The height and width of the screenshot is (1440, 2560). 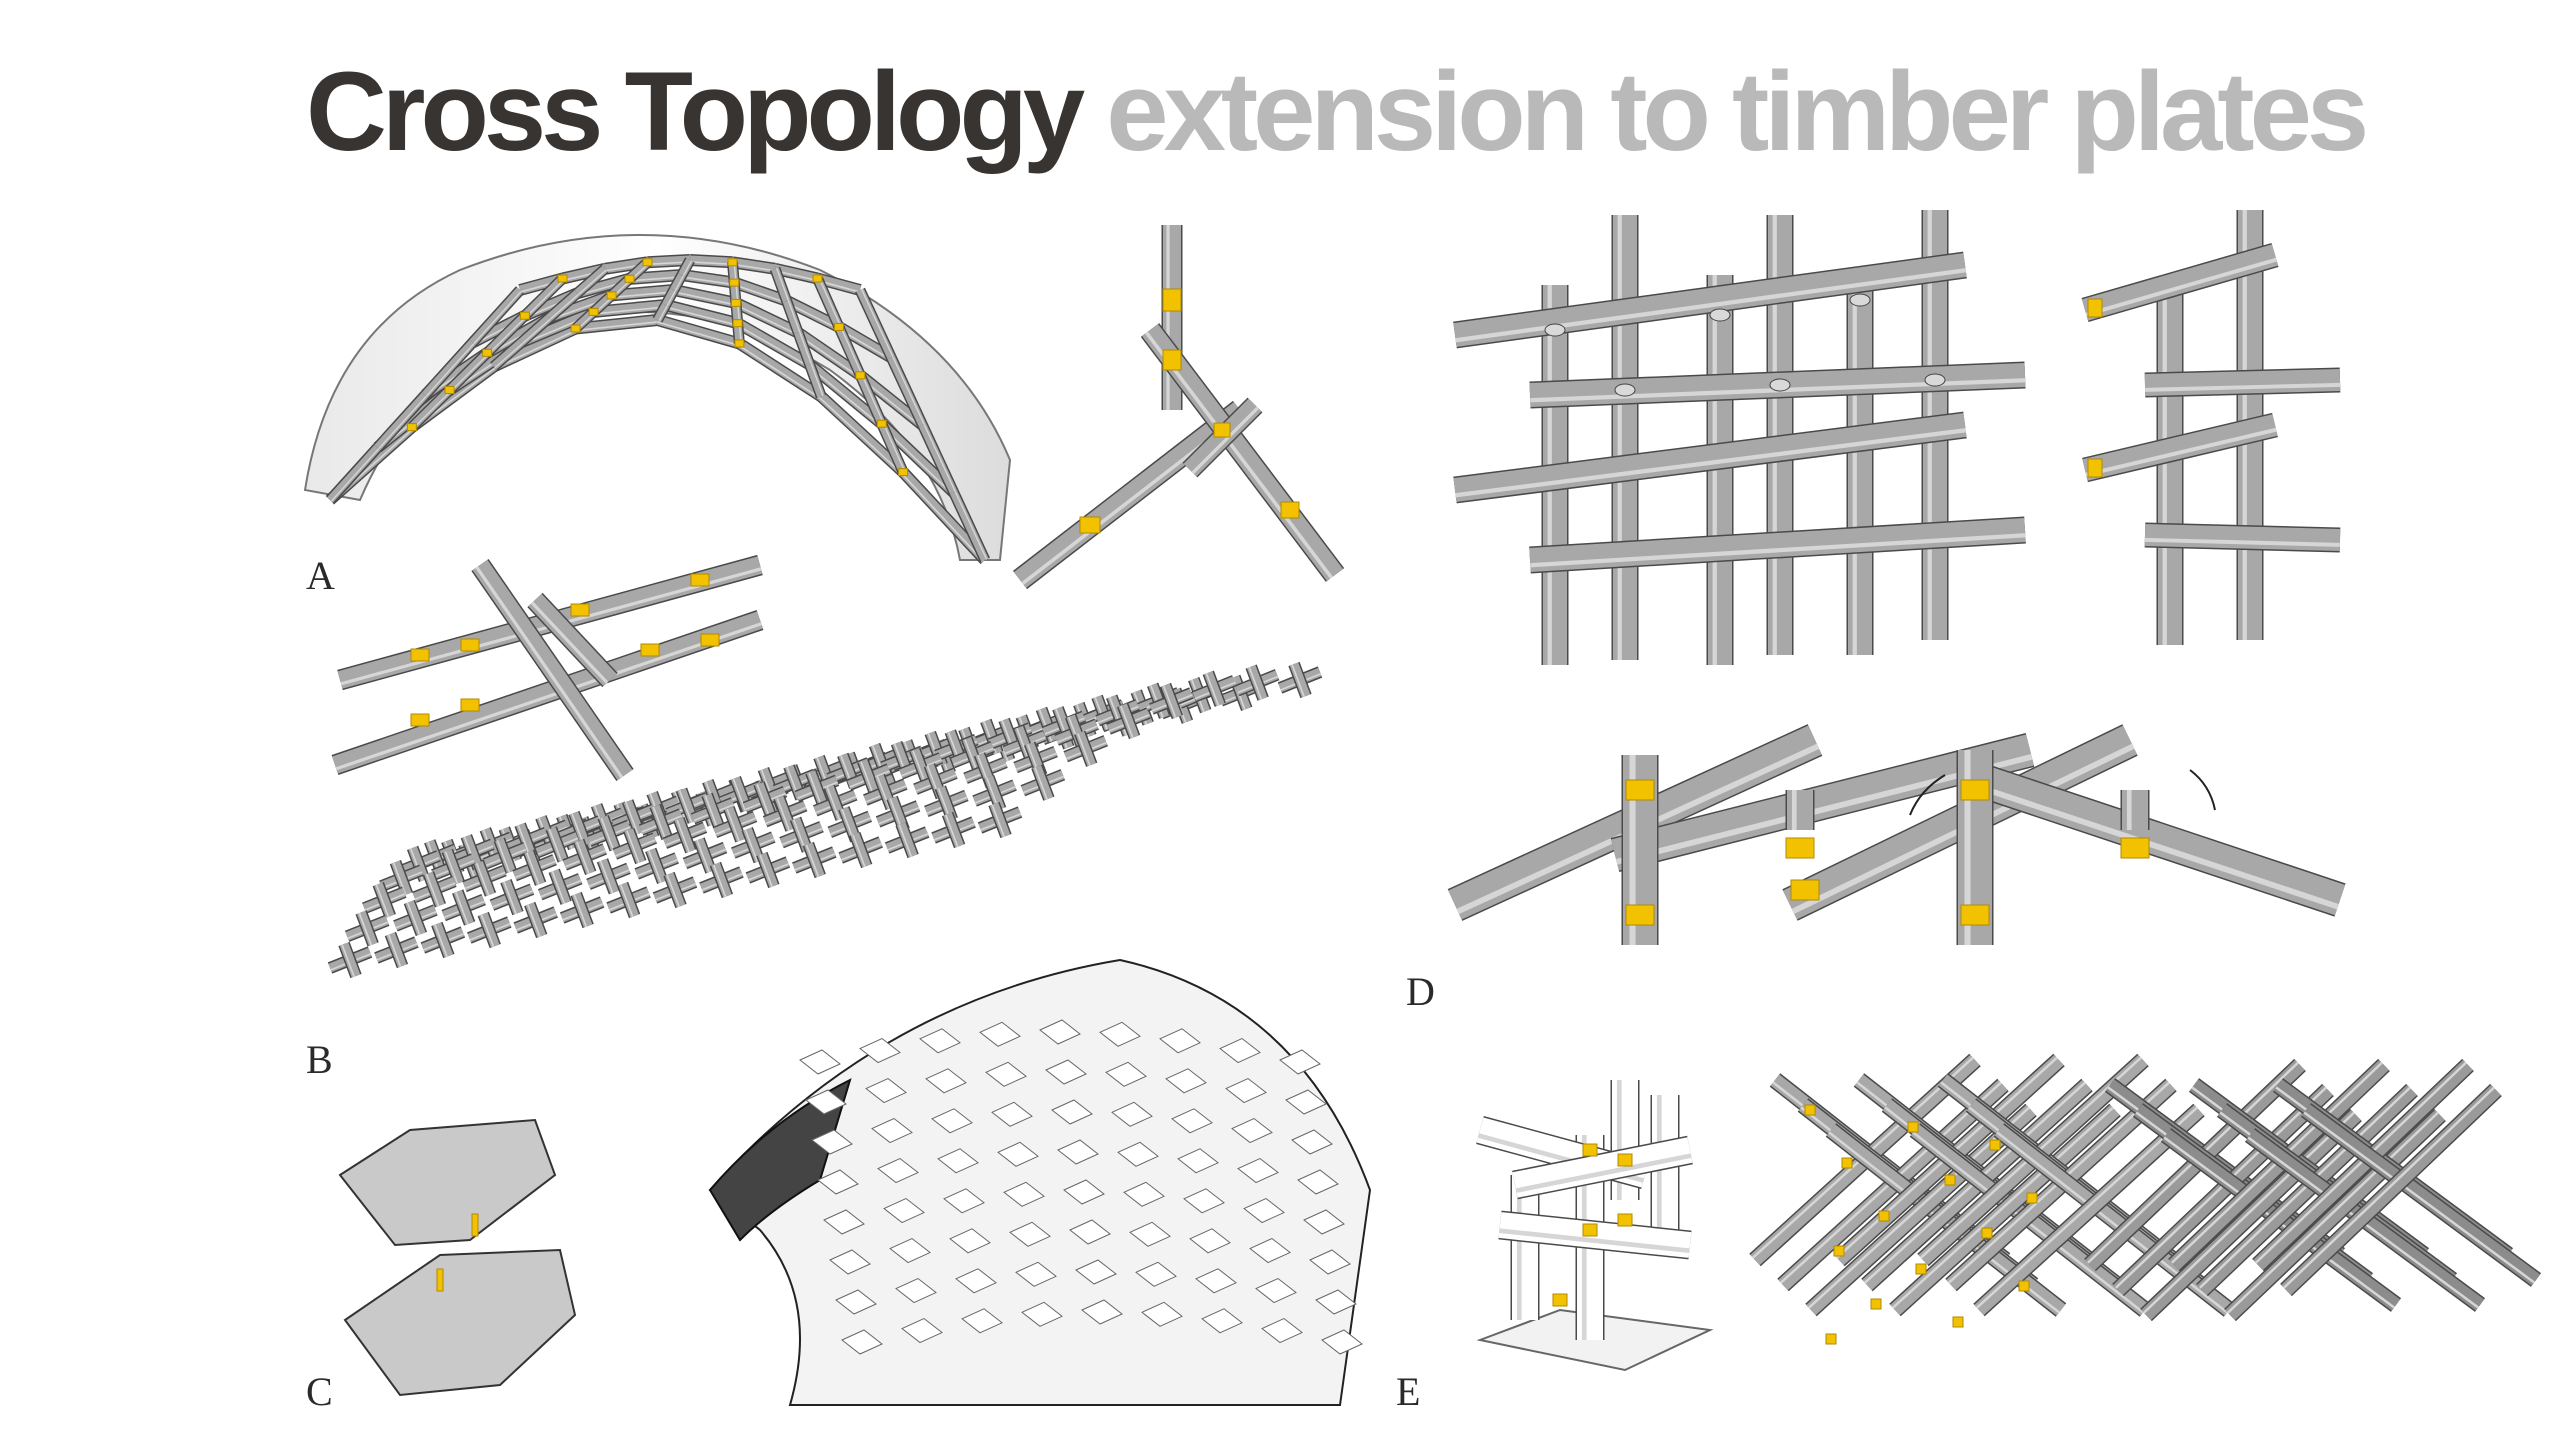 I want to click on timber-plate-upper, so click(x=447, y=1182).